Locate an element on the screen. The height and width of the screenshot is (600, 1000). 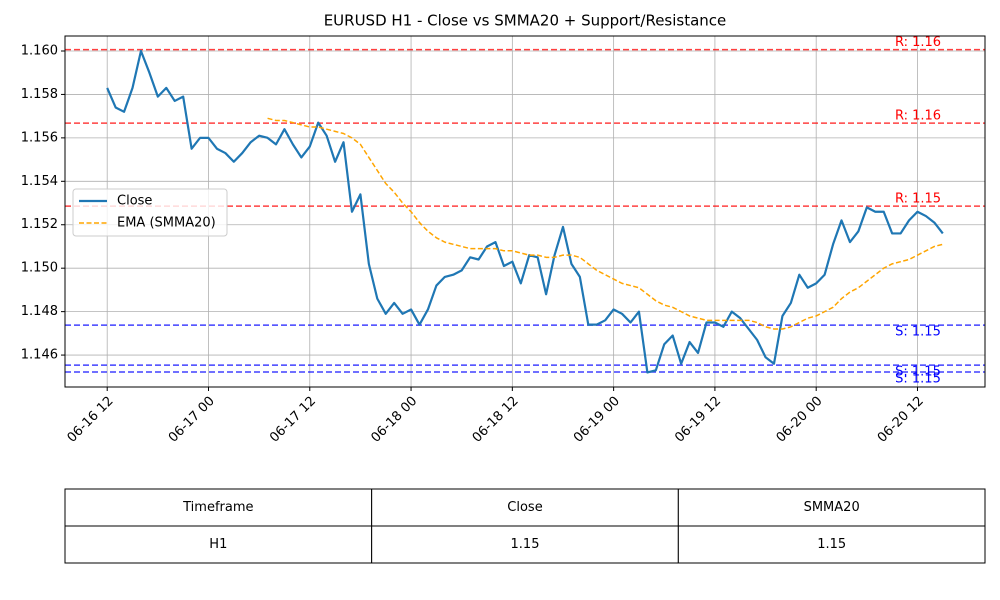
legend-label: EMA (SMMA20) is located at coordinates (166, 223).